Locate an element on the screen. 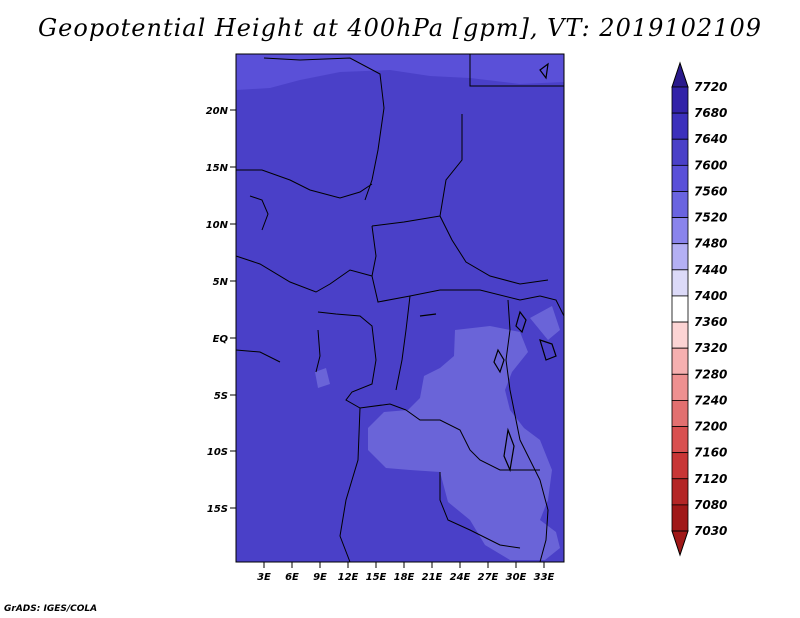  lat-label: 10N is located at coordinates (217, 225).